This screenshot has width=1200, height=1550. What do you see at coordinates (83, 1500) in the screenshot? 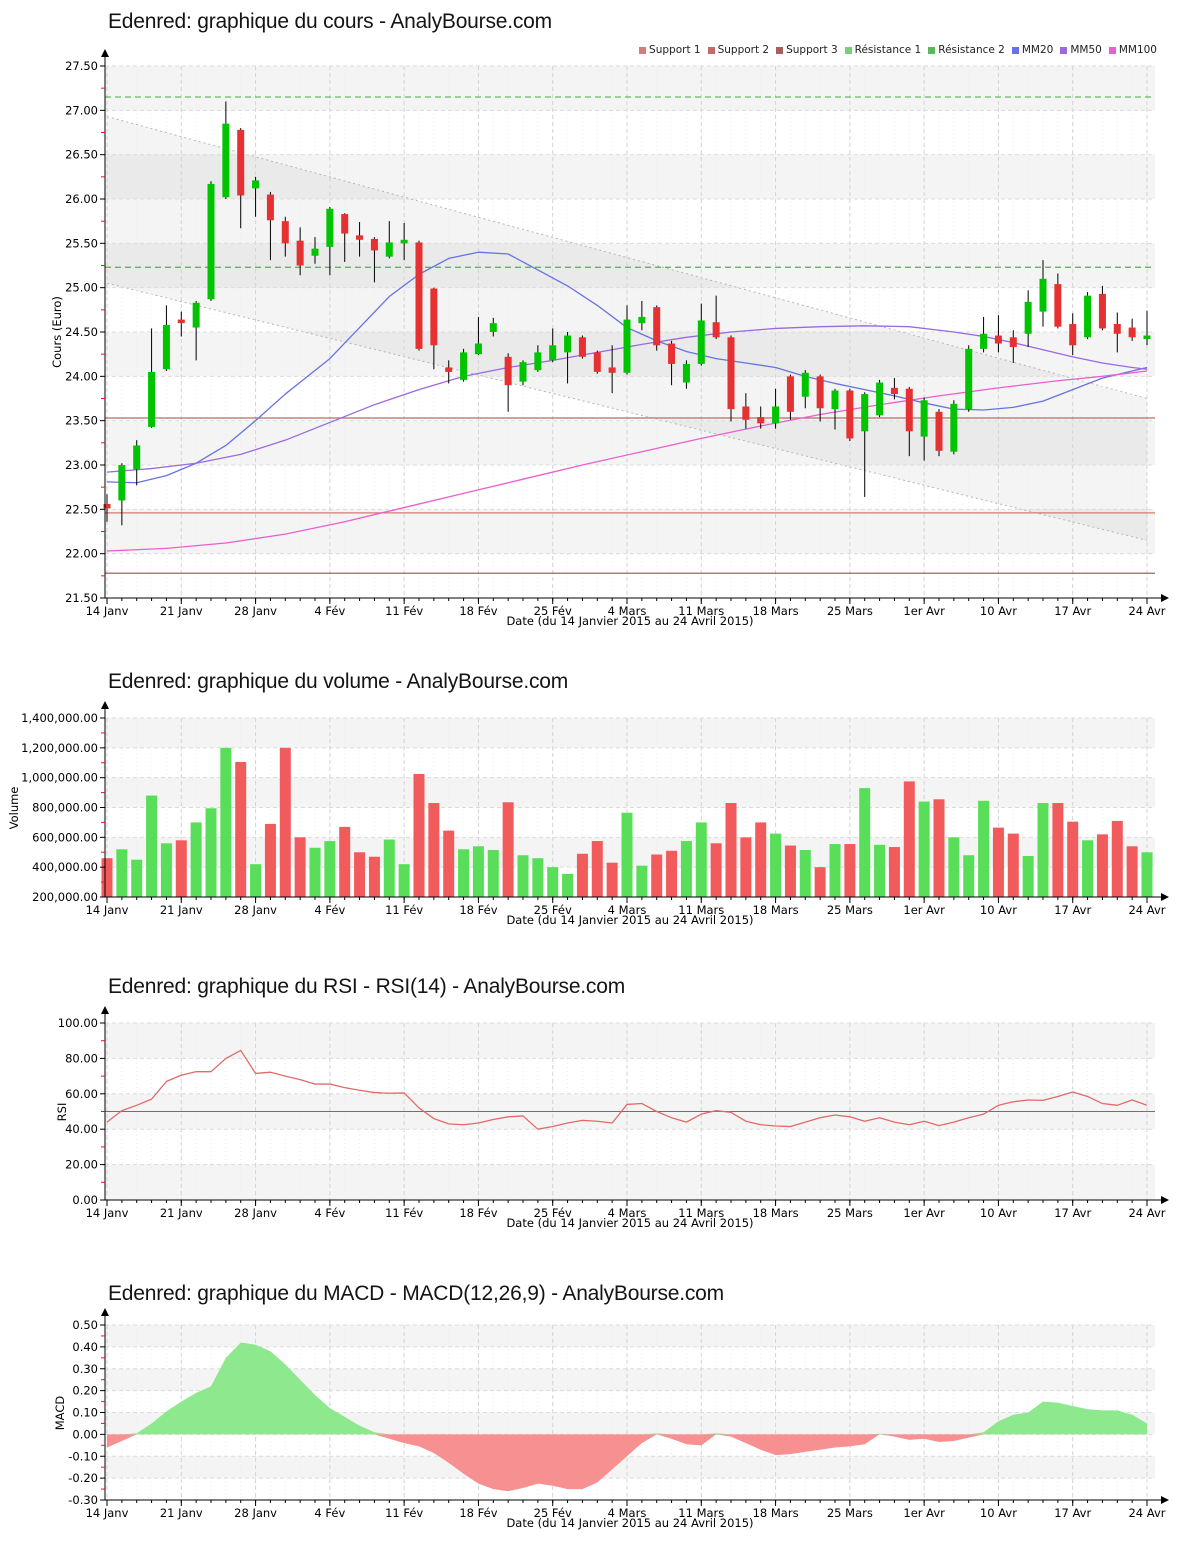
I see `svg-text: -0.30` at bounding box center [83, 1500].